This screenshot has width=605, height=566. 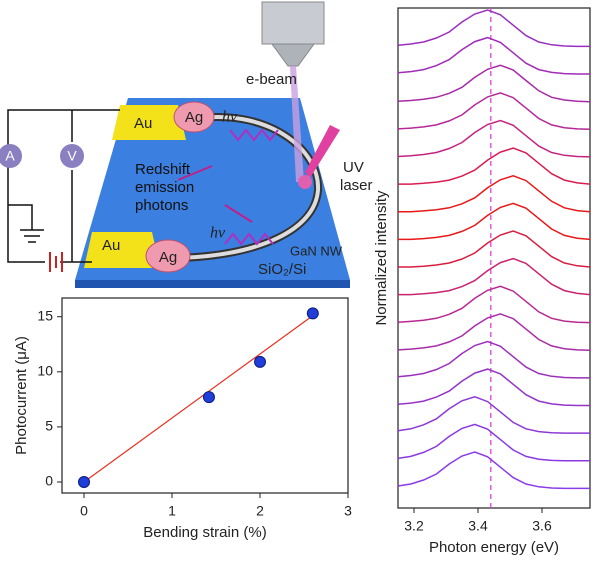 What do you see at coordinates (49, 481) in the screenshot?
I see `y-tick-label: 0` at bounding box center [49, 481].